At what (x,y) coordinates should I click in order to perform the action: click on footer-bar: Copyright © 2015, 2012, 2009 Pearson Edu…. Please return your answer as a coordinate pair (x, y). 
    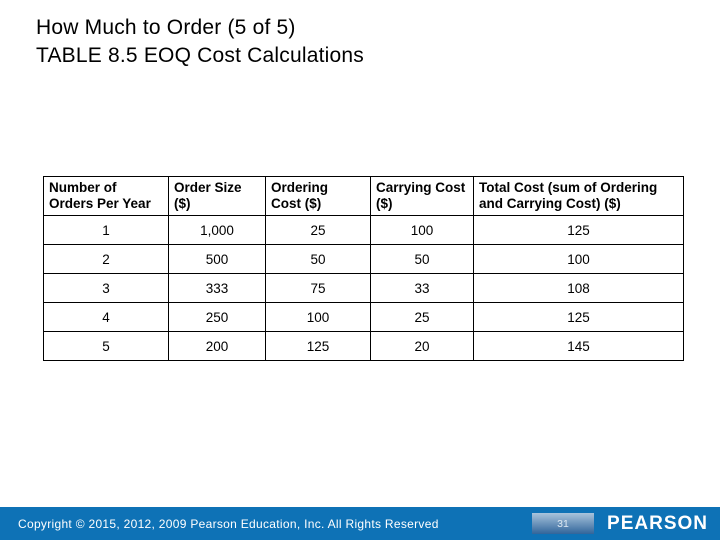
    Looking at the image, I should click on (360, 523).